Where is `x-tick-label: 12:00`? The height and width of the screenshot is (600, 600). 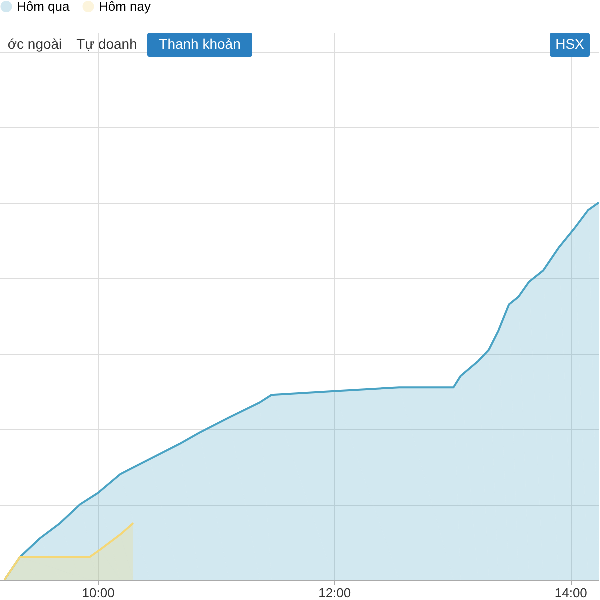 x-tick-label: 12:00 is located at coordinates (335, 593).